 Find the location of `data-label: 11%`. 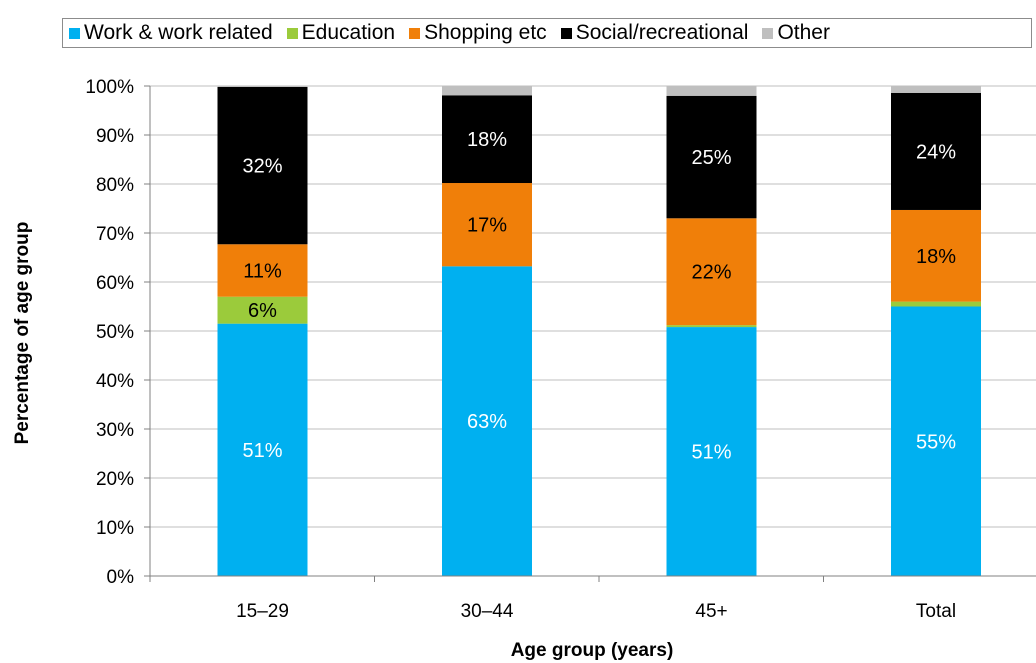

data-label: 11% is located at coordinates (262, 271).